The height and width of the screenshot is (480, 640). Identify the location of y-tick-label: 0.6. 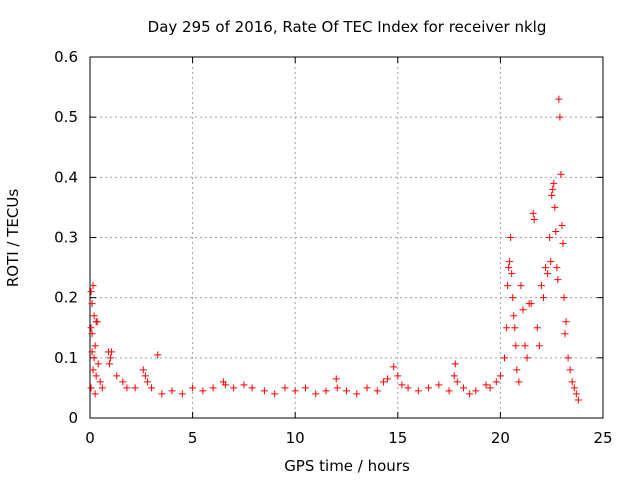
(66, 57).